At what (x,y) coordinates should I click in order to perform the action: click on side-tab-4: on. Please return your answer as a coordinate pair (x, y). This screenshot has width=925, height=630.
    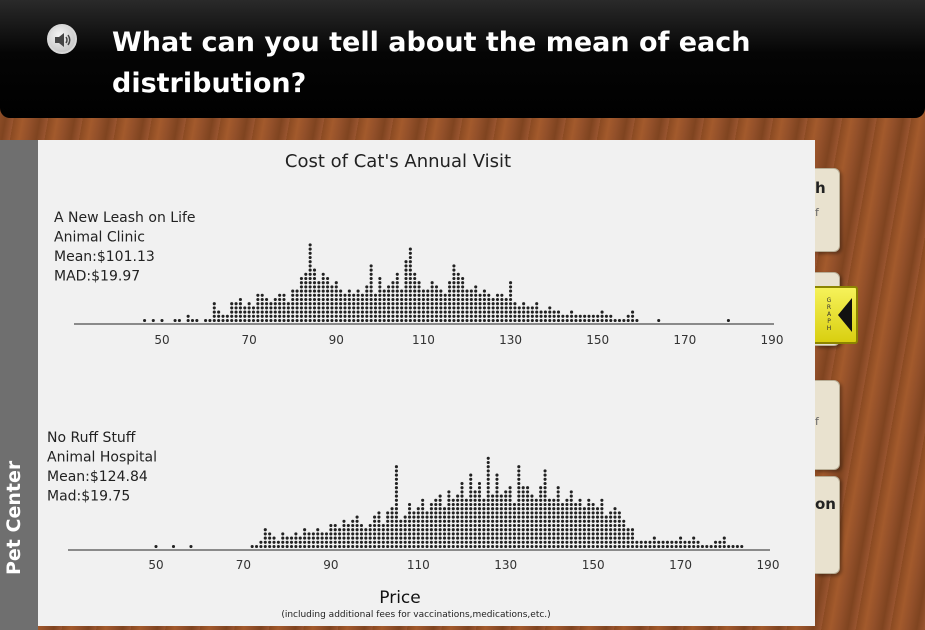
    Looking at the image, I should click on (827, 525).